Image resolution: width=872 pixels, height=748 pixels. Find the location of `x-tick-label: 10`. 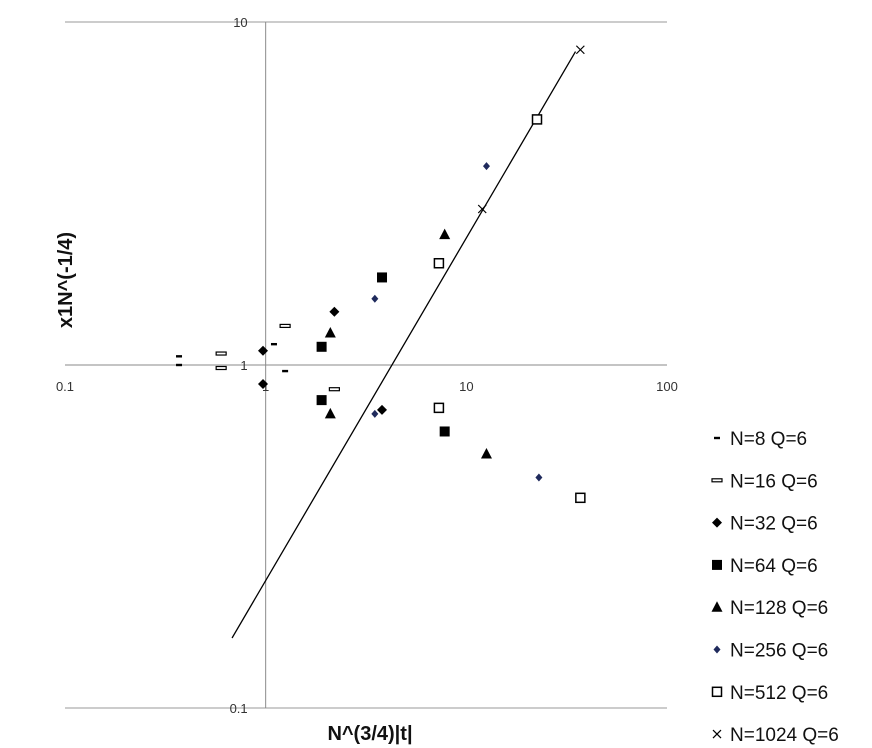

x-tick-label: 10 is located at coordinates (466, 386).